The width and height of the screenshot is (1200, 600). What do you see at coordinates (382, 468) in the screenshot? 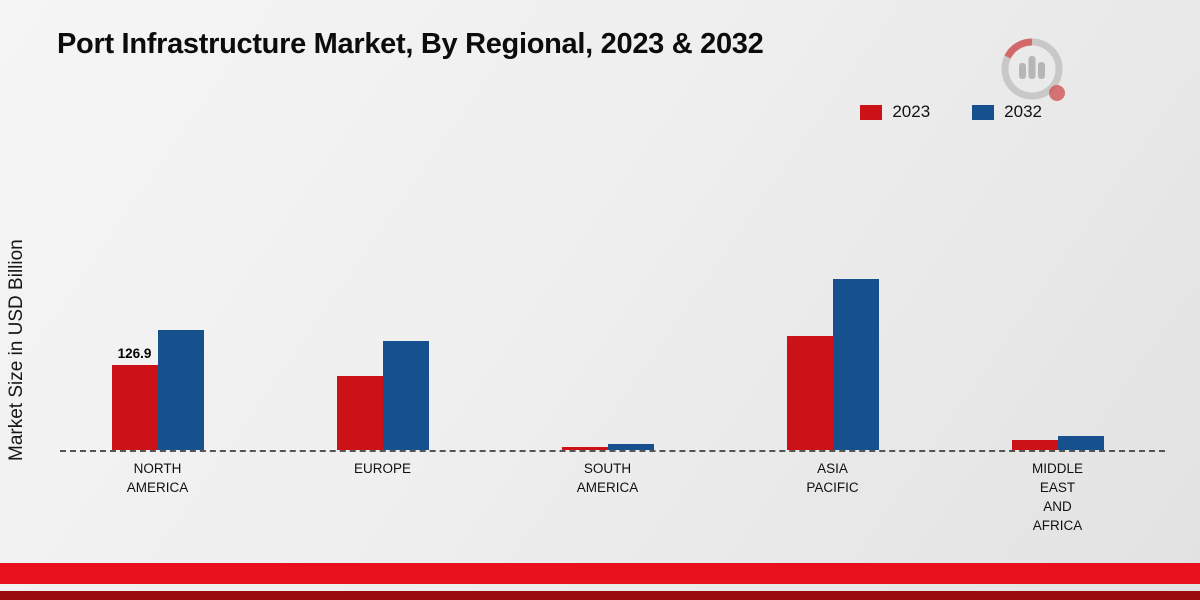
I see `category-label-1: EUROPE` at bounding box center [382, 468].